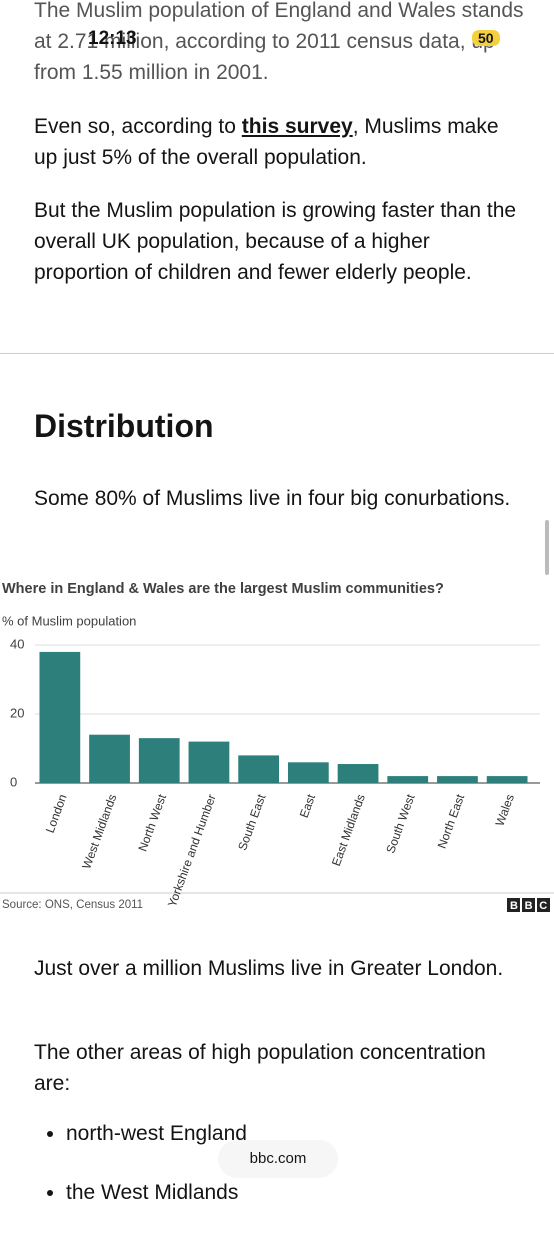 The height and width of the screenshot is (1236, 554). What do you see at coordinates (152, 823) in the screenshot?
I see `x-tick-label: North West` at bounding box center [152, 823].